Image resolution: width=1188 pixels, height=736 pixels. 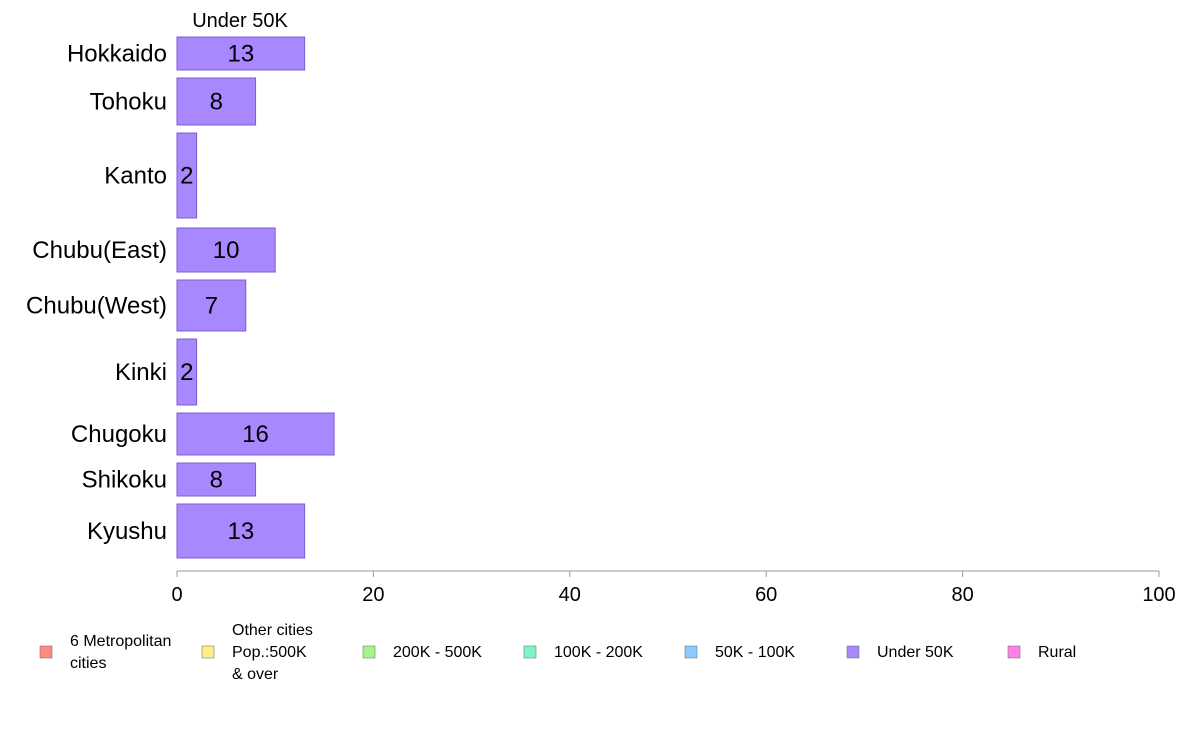 I want to click on bar-kyushu, so click(x=241, y=531).